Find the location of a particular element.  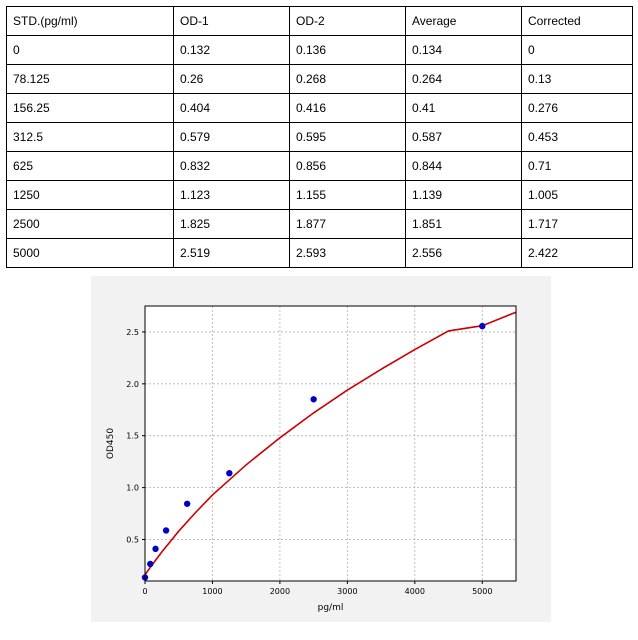

table-header-row: STD.(pg/ml) OD-1 OD-2 Average Corrected is located at coordinates (319, 21).